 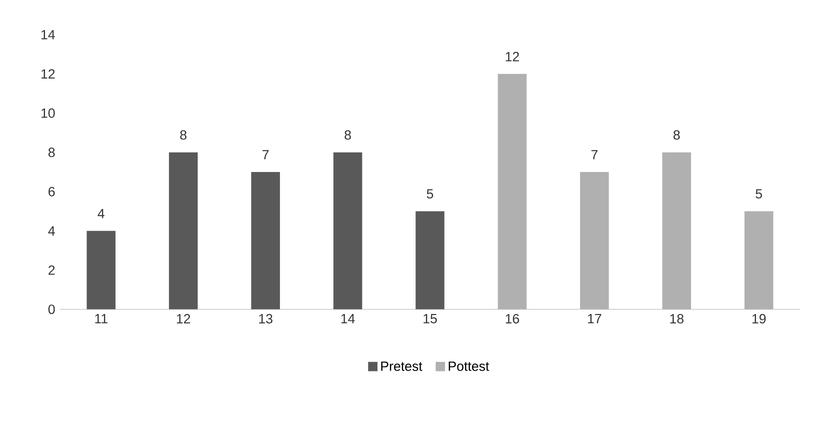 I want to click on x-tick-label: 14, so click(x=348, y=319).